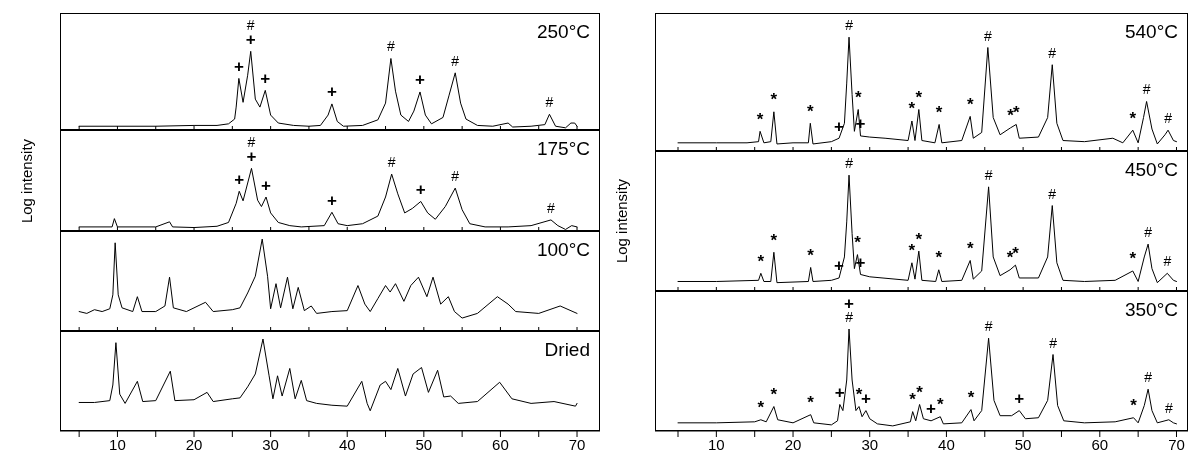 This screenshot has height=458, width=1191. I want to click on chart-title: 450°C, so click(1151, 170).